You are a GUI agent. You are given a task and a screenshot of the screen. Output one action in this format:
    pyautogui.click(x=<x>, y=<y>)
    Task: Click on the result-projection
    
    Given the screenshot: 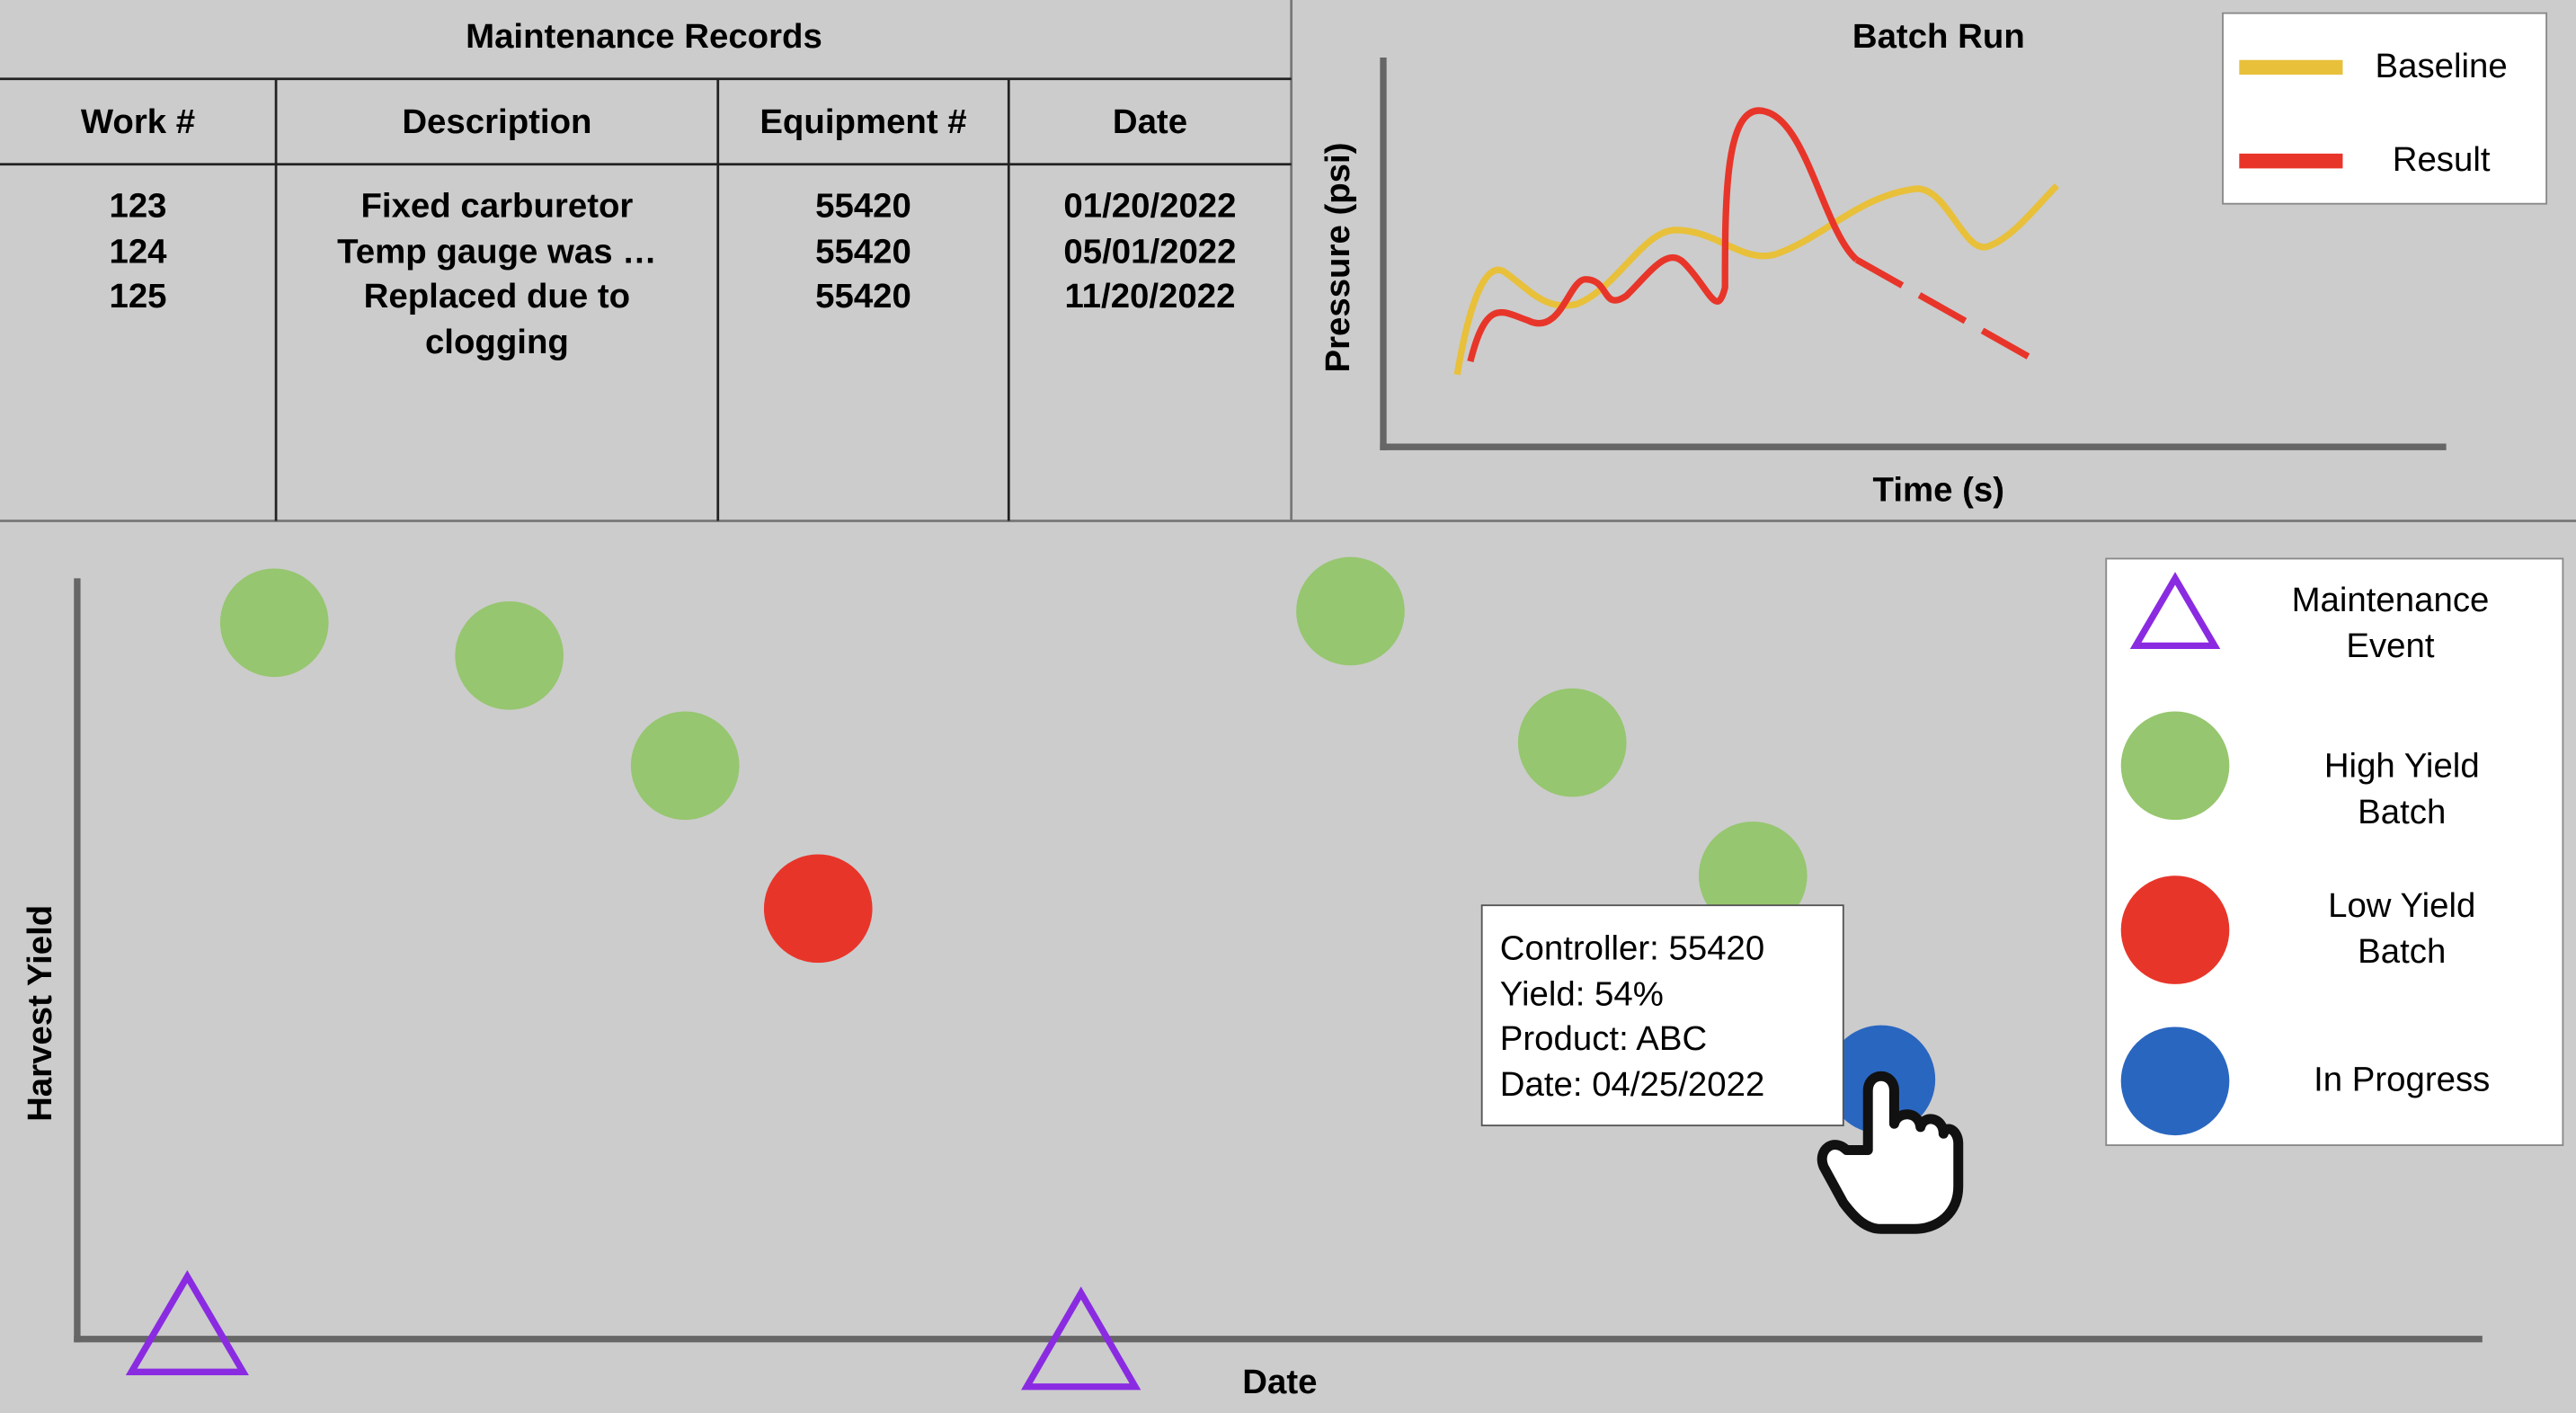 What is the action you would take?
    pyautogui.click(x=1946, y=310)
    